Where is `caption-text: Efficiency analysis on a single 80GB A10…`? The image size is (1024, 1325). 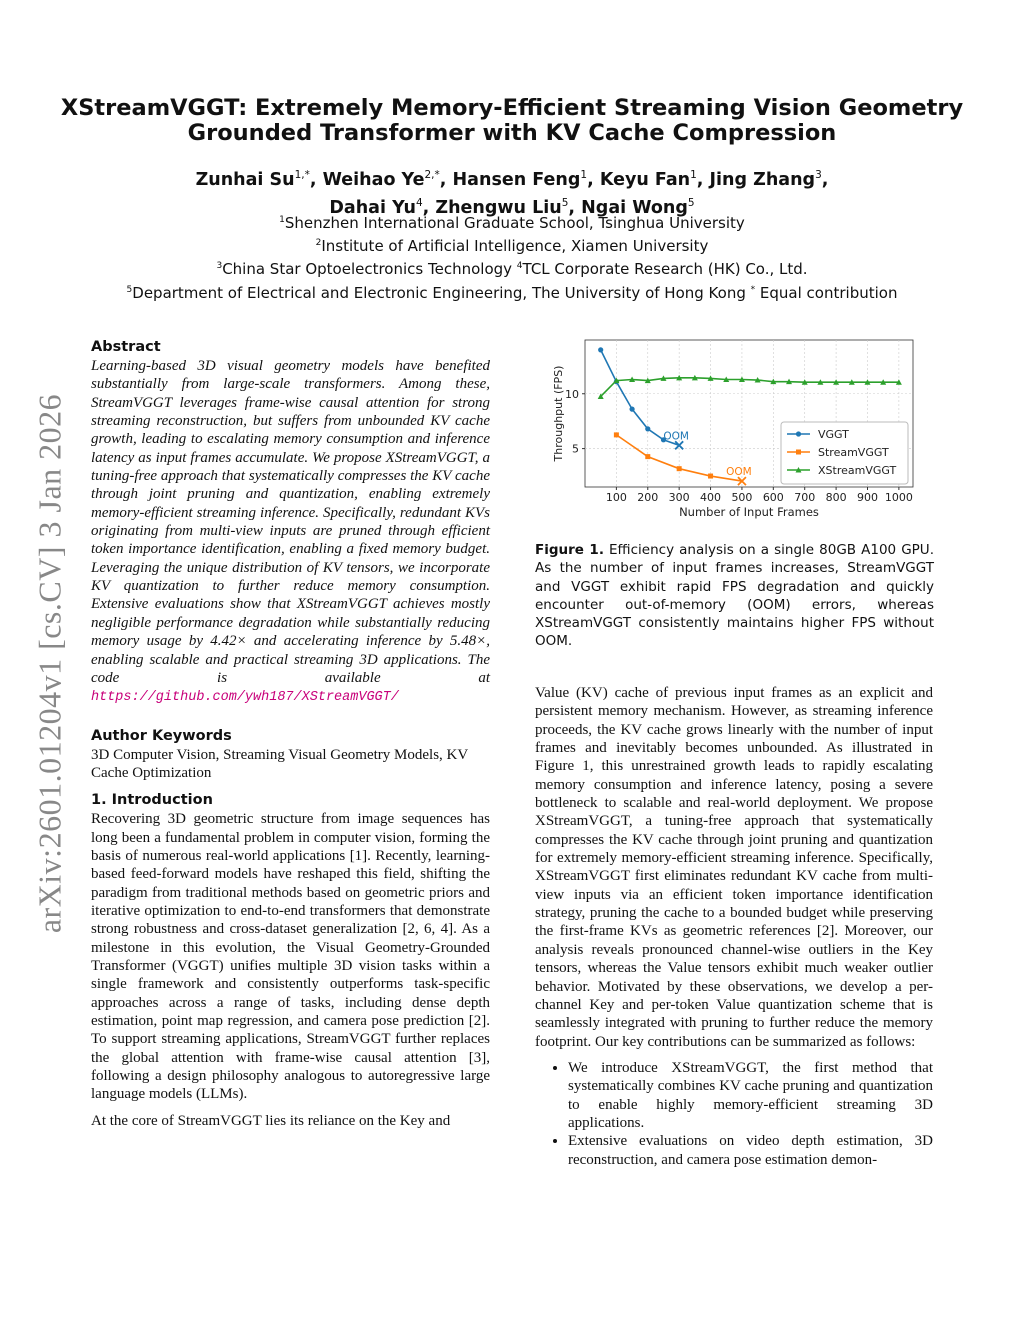 caption-text: Efficiency analysis on a single 80GB A10… is located at coordinates (734, 596).